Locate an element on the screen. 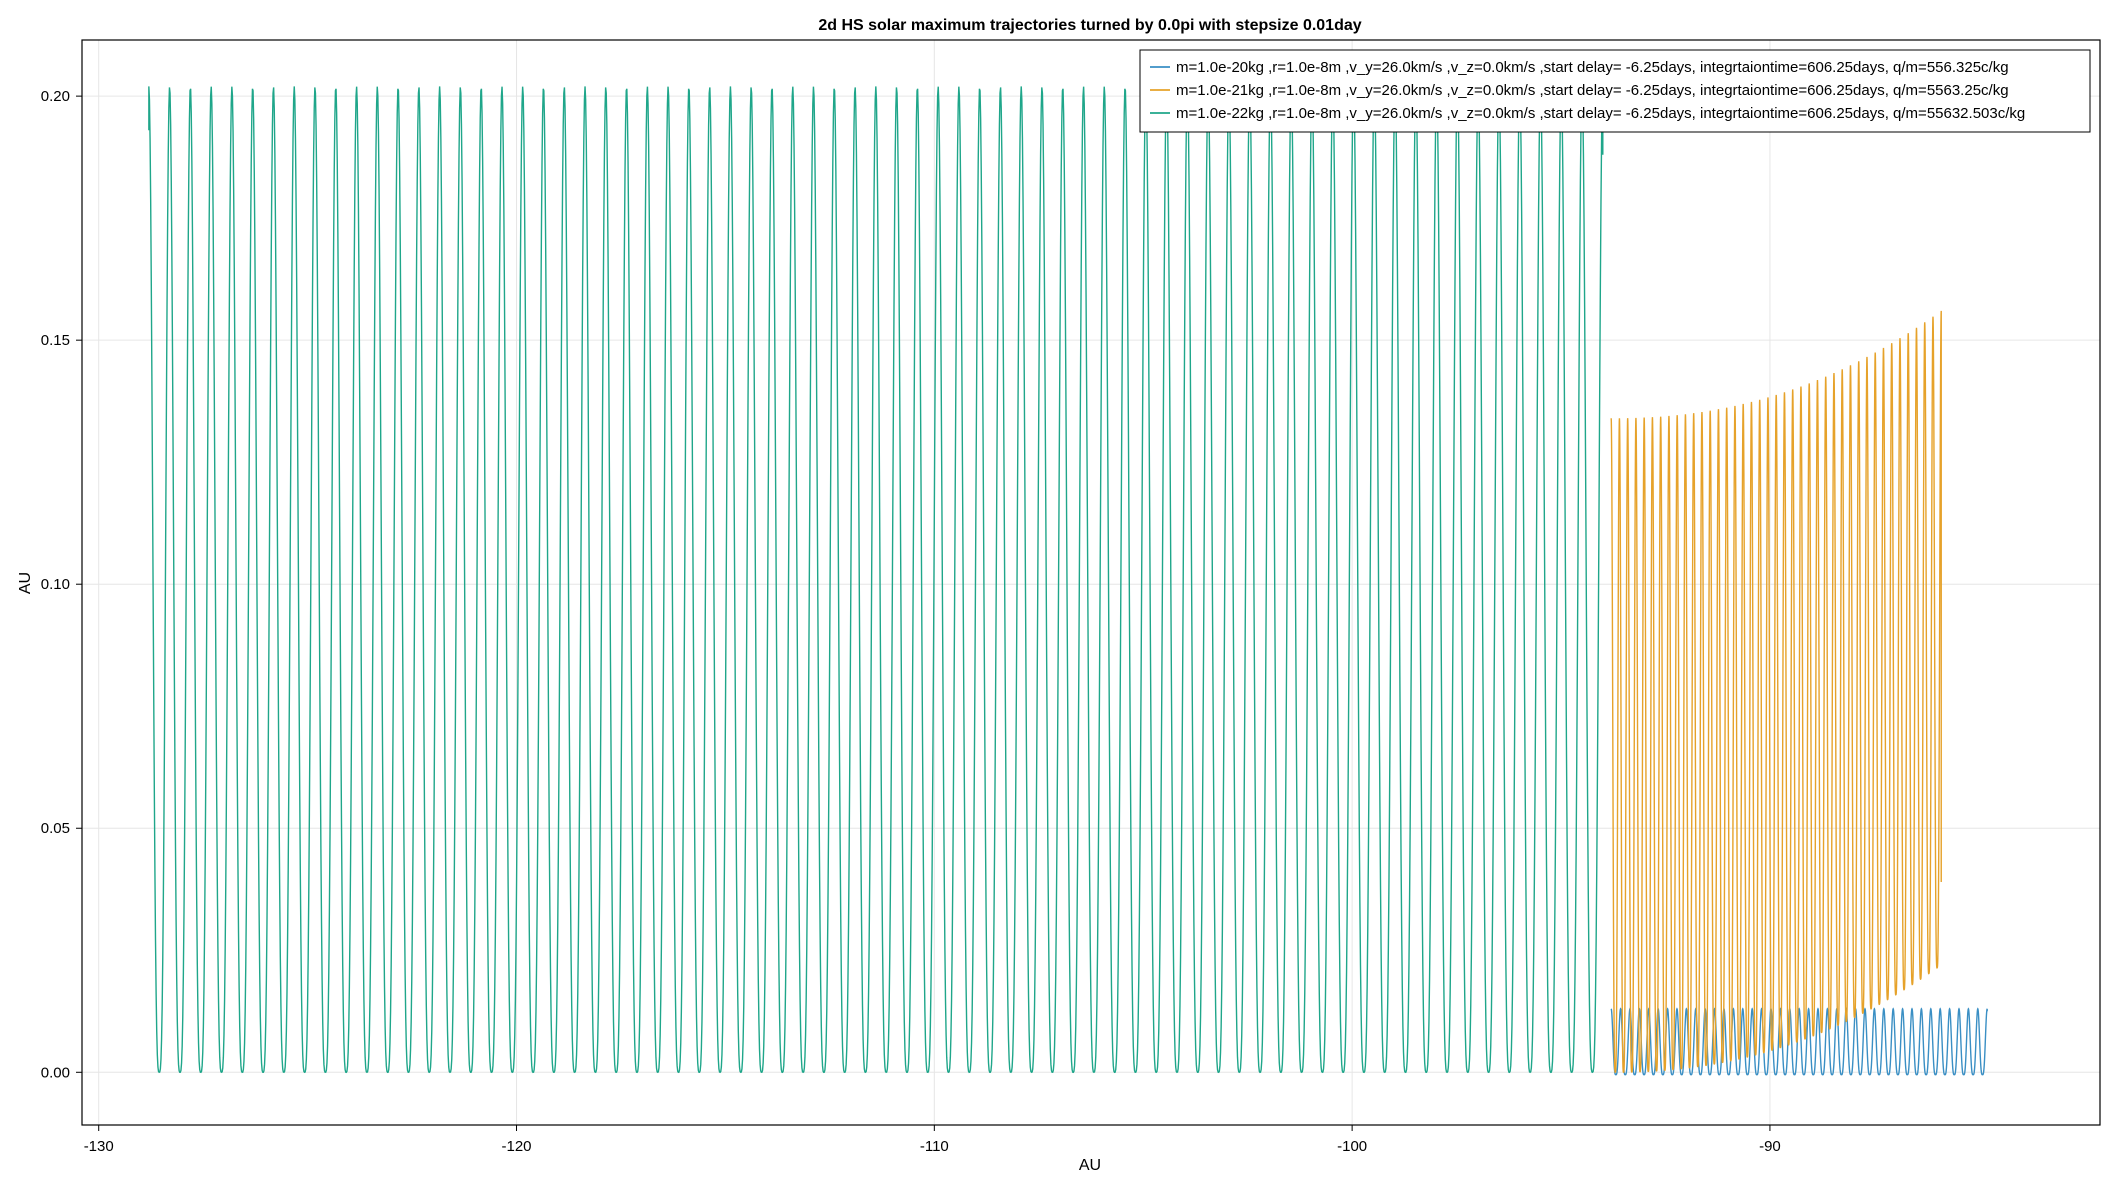 The image size is (2112, 1193). x-tick-label: -110 is located at coordinates (934, 1146).